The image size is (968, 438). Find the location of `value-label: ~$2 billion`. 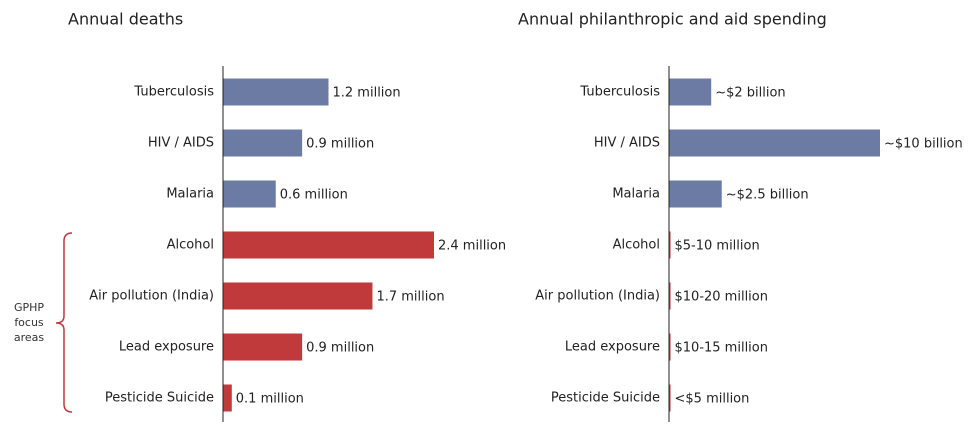

value-label: ~$2 billion is located at coordinates (750, 93).